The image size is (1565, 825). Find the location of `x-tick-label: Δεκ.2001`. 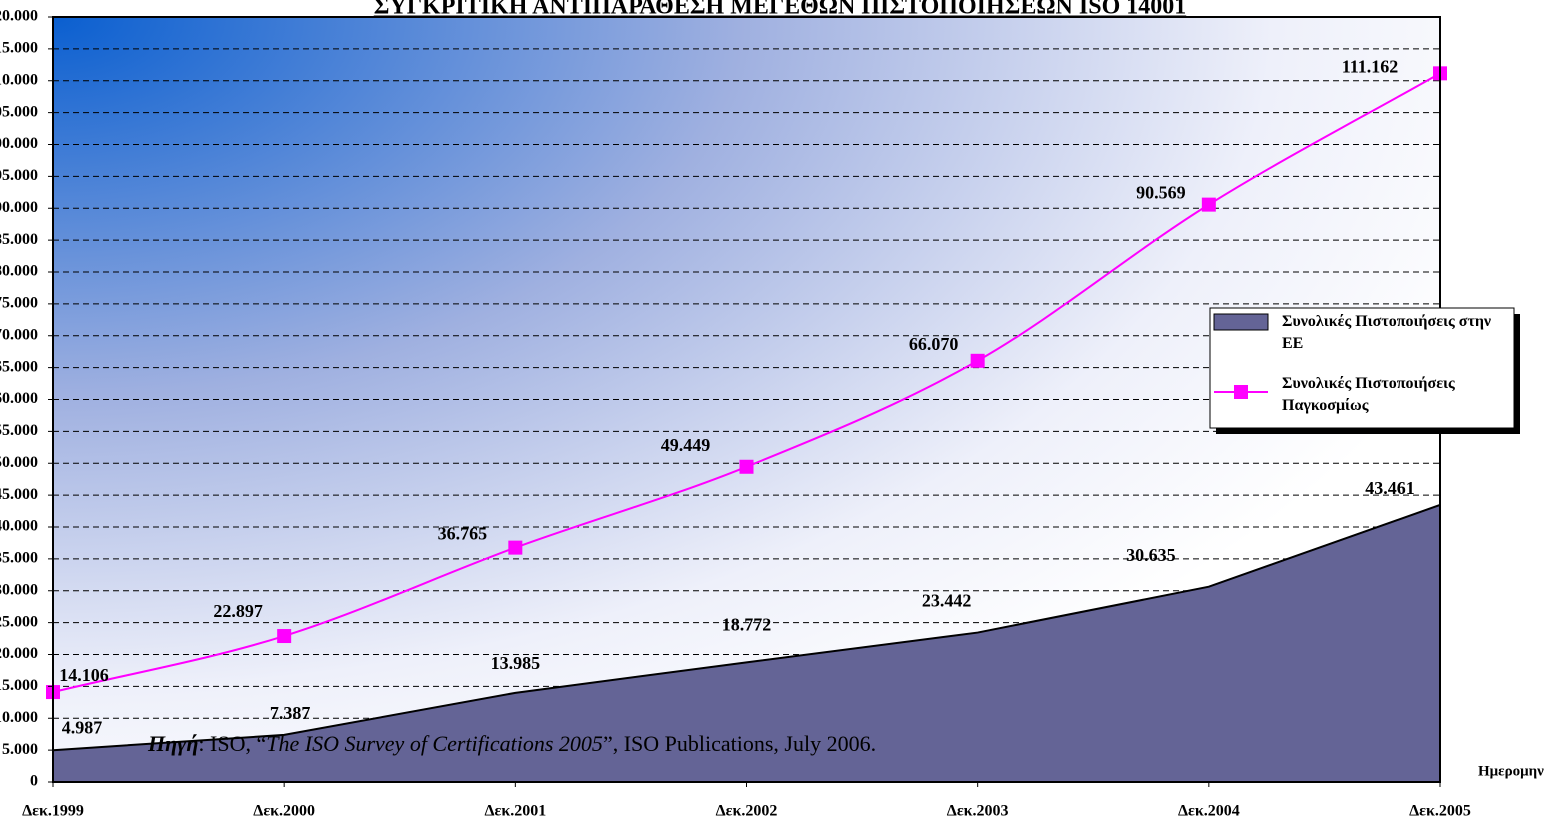

x-tick-label: Δεκ.2001 is located at coordinates (515, 811).